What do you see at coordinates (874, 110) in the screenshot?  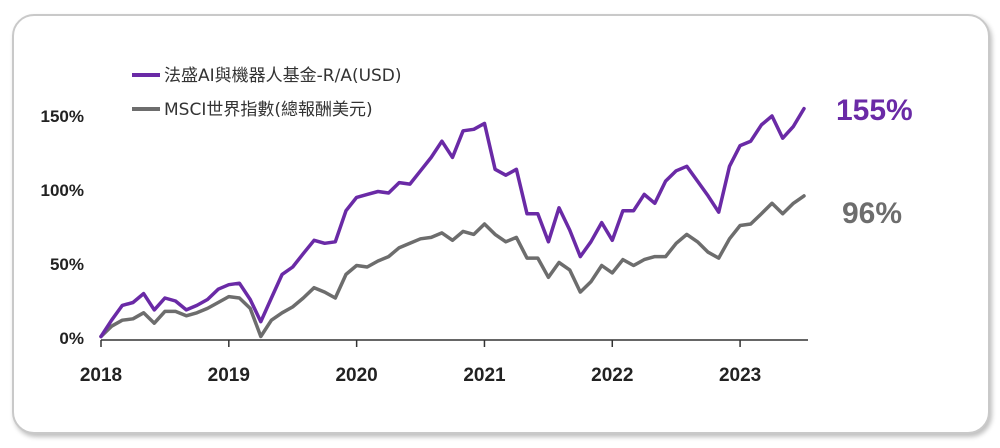 I see `end-label-fund: 155%` at bounding box center [874, 110].